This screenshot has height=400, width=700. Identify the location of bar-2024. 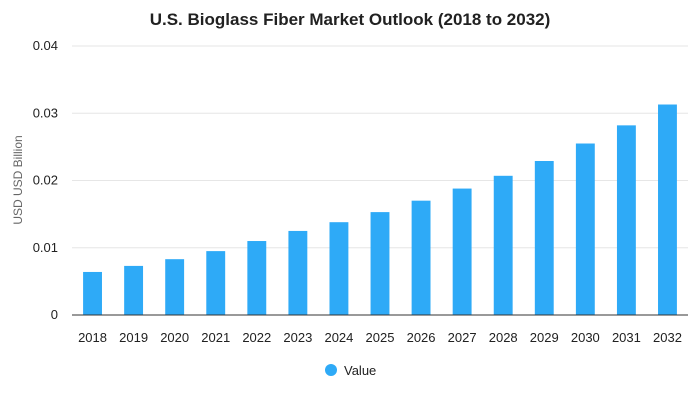
(339, 268).